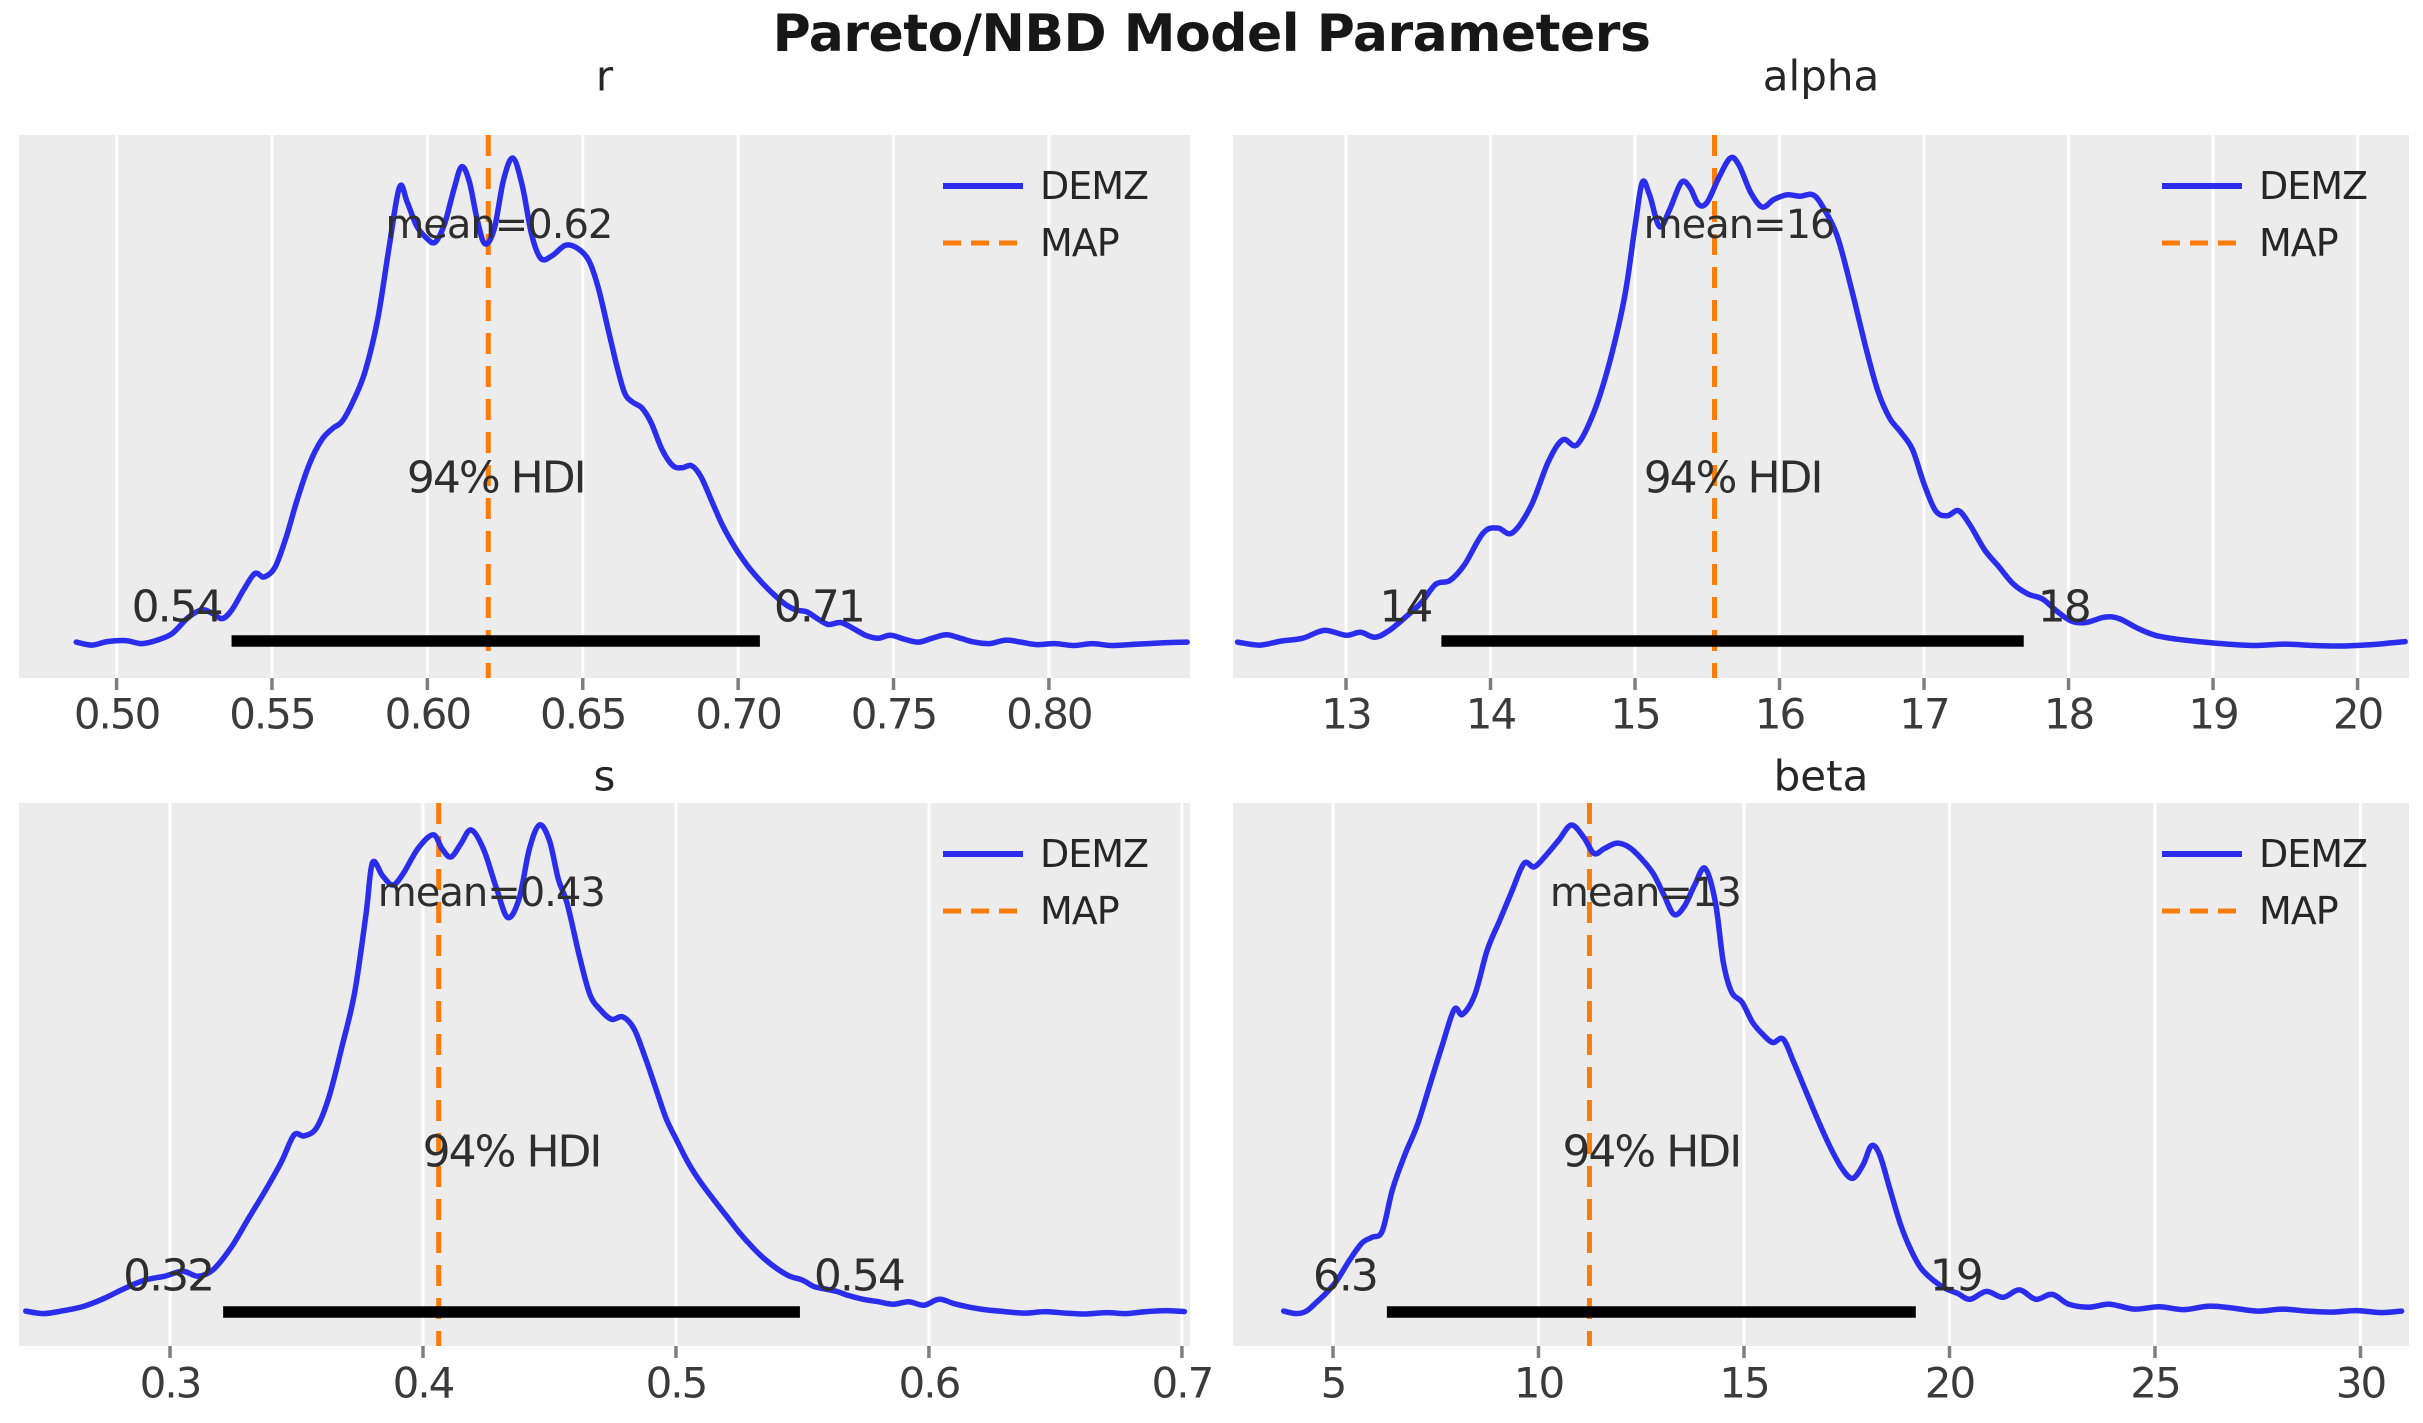  I want to click on mean-label: mean=0.43, so click(491, 893).